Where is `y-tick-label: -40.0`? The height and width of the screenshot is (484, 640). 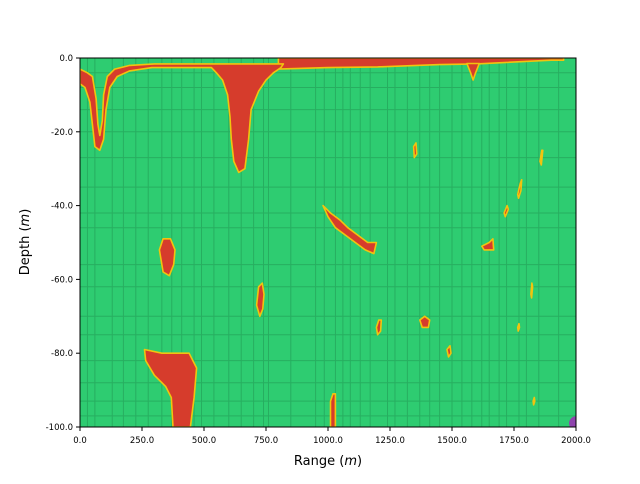
y-tick-label: -40.0 is located at coordinates (62, 207).